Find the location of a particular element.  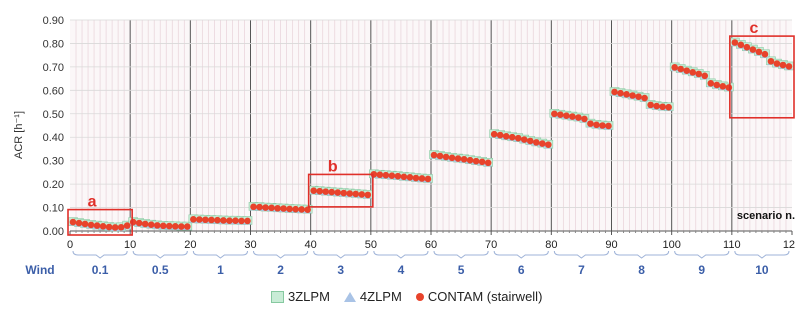

x-tick-label: 10 is located at coordinates (130, 245).